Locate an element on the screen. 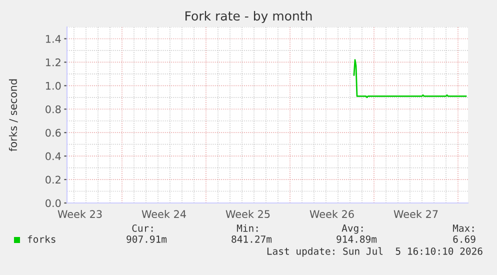 The height and width of the screenshot is (275, 497). y-tick-label: 0.2 is located at coordinates (53, 180).